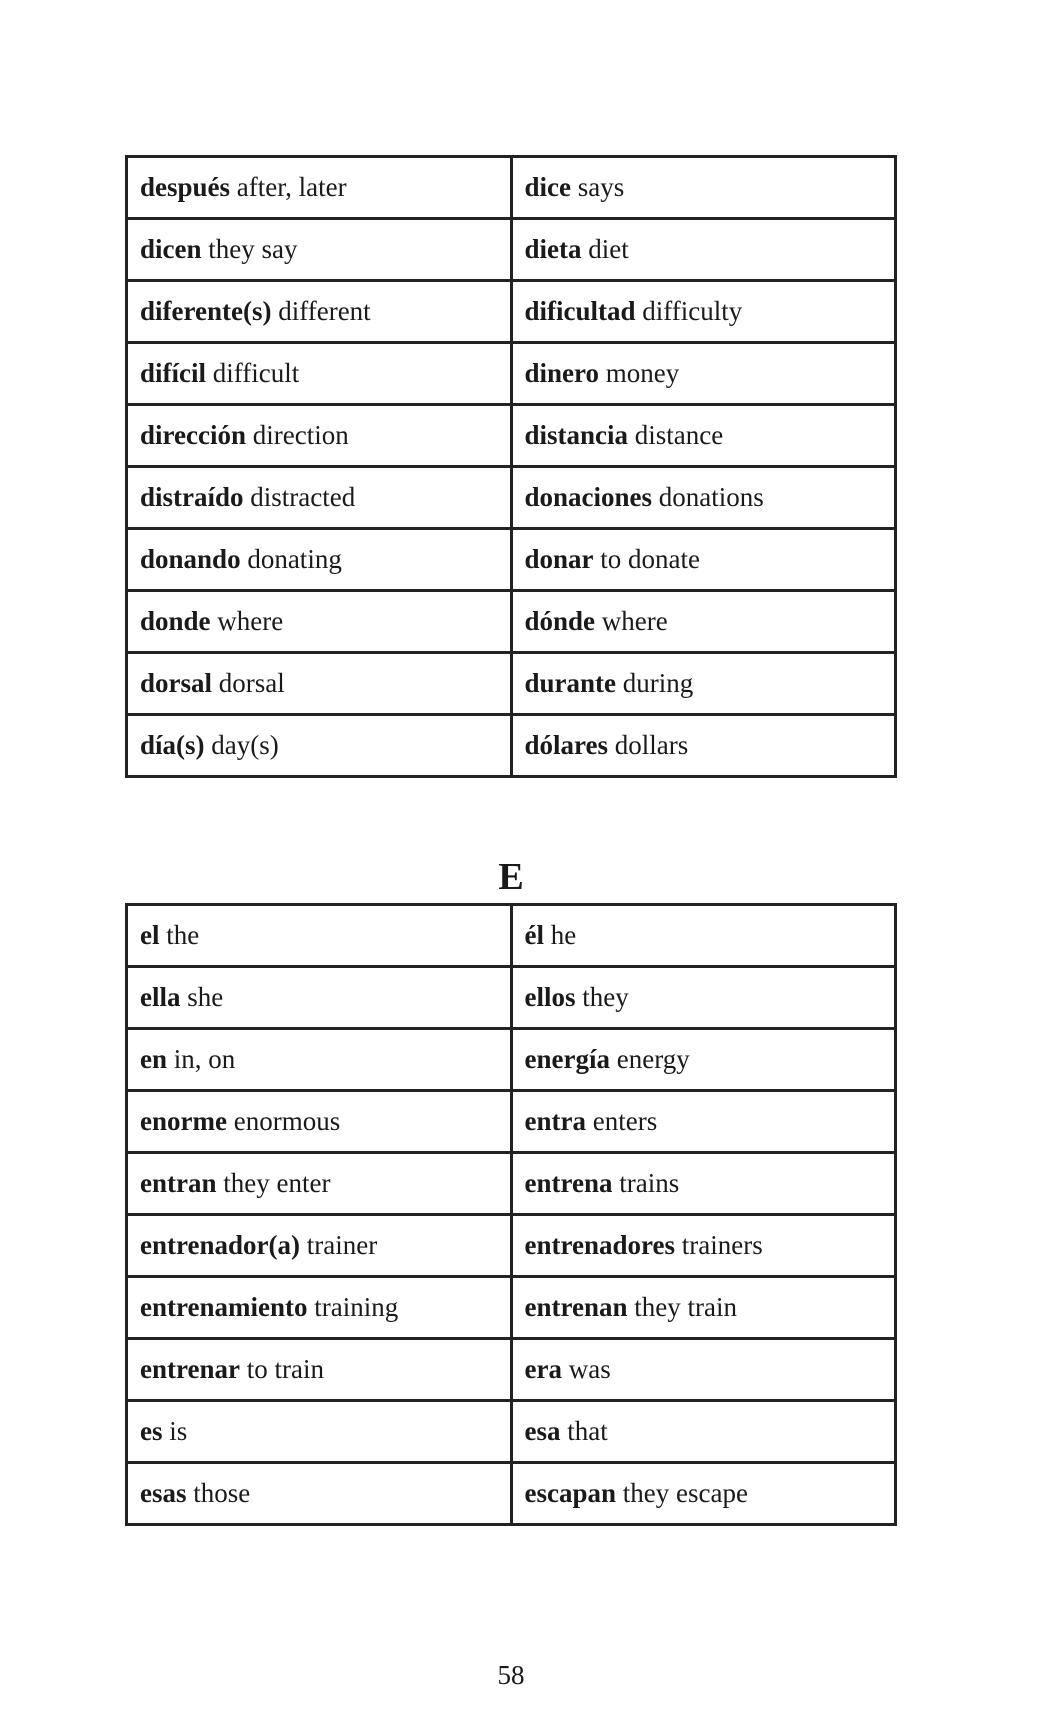 The height and width of the screenshot is (1720, 1062). What do you see at coordinates (319, 373) in the screenshot?
I see `glossary-entry: difícil difficult` at bounding box center [319, 373].